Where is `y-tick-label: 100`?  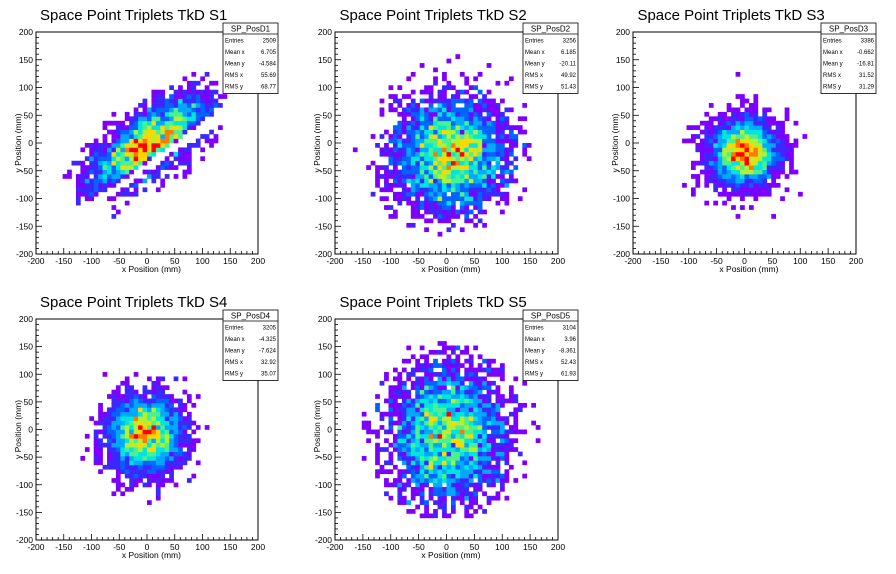
y-tick-label: 100 is located at coordinates (325, 374).